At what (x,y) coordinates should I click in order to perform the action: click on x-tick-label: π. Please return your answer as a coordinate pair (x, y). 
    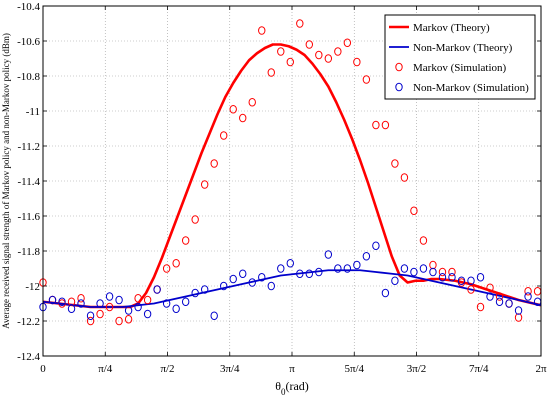
    Looking at the image, I should click on (292, 369).